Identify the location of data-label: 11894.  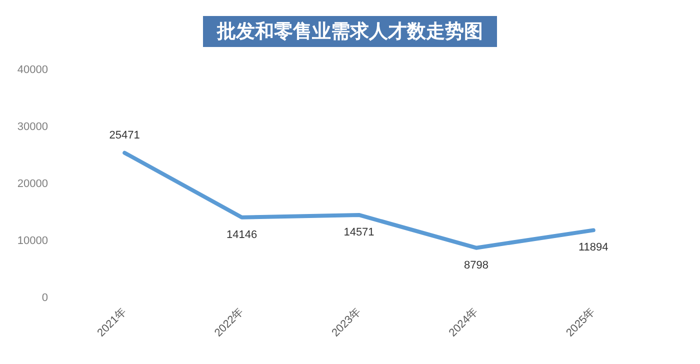
(593, 248).